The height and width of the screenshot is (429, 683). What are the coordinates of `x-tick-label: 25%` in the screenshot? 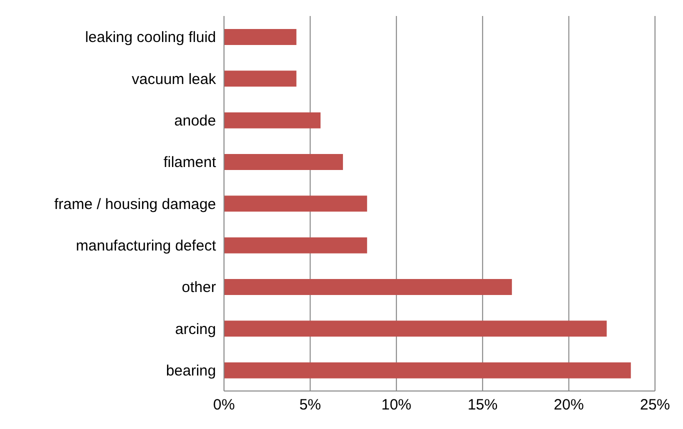 It's located at (655, 405).